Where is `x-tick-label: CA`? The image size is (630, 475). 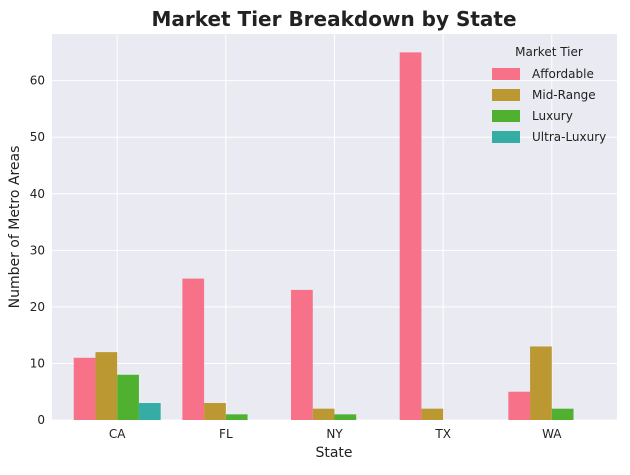
x-tick-label: CA is located at coordinates (117, 434).